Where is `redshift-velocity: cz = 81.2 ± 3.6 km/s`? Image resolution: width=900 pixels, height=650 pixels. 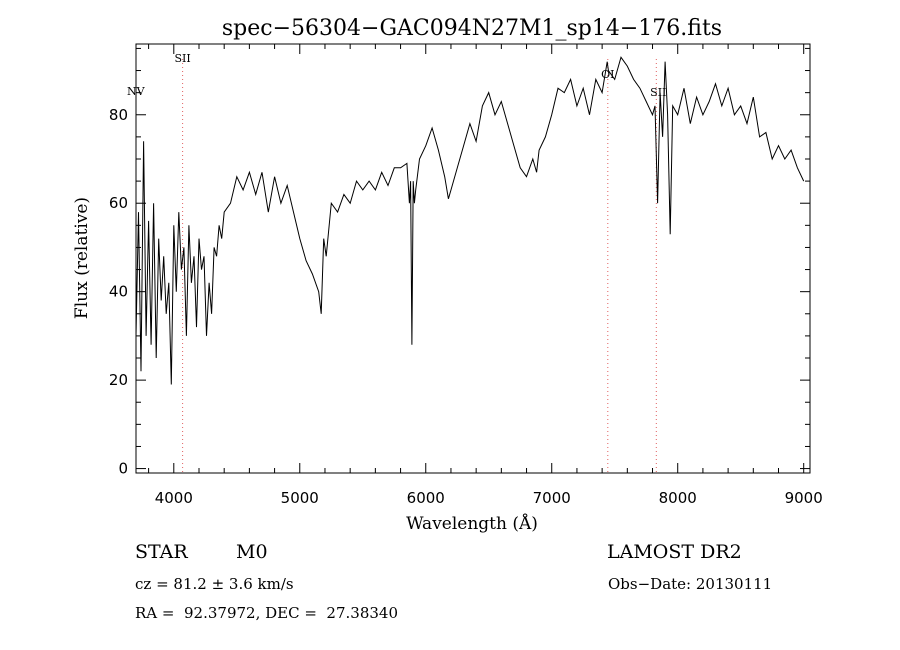 redshift-velocity: cz = 81.2 ± 3.6 km/s is located at coordinates (214, 584).